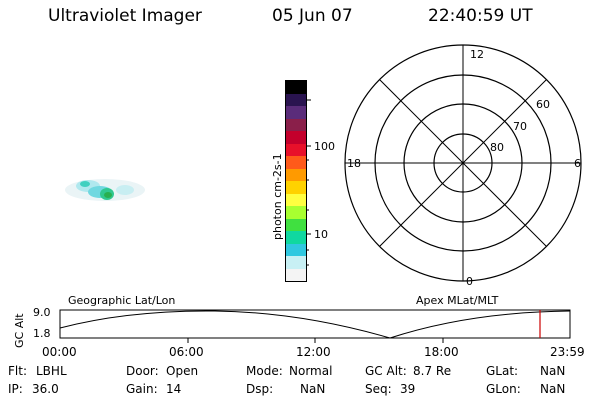 The width and height of the screenshot is (600, 400). I want to click on header-date: 05 Jun 07, so click(312, 16).